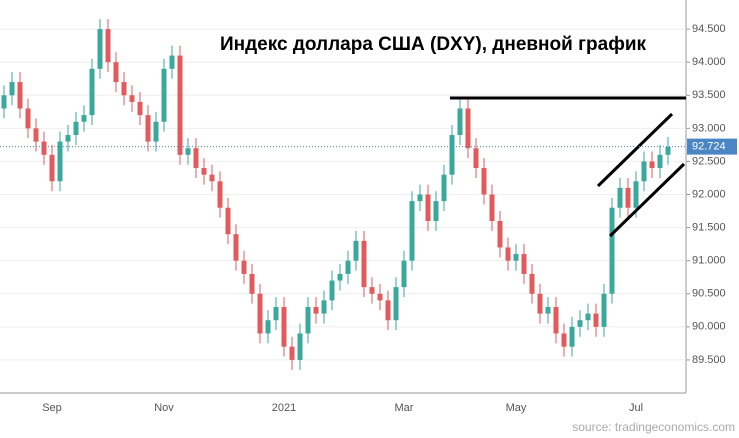 This screenshot has height=438, width=739. Describe the element at coordinates (433, 44) in the screenshot. I see `chart-title: Индекс доллара США (DXY), дневной график` at that location.